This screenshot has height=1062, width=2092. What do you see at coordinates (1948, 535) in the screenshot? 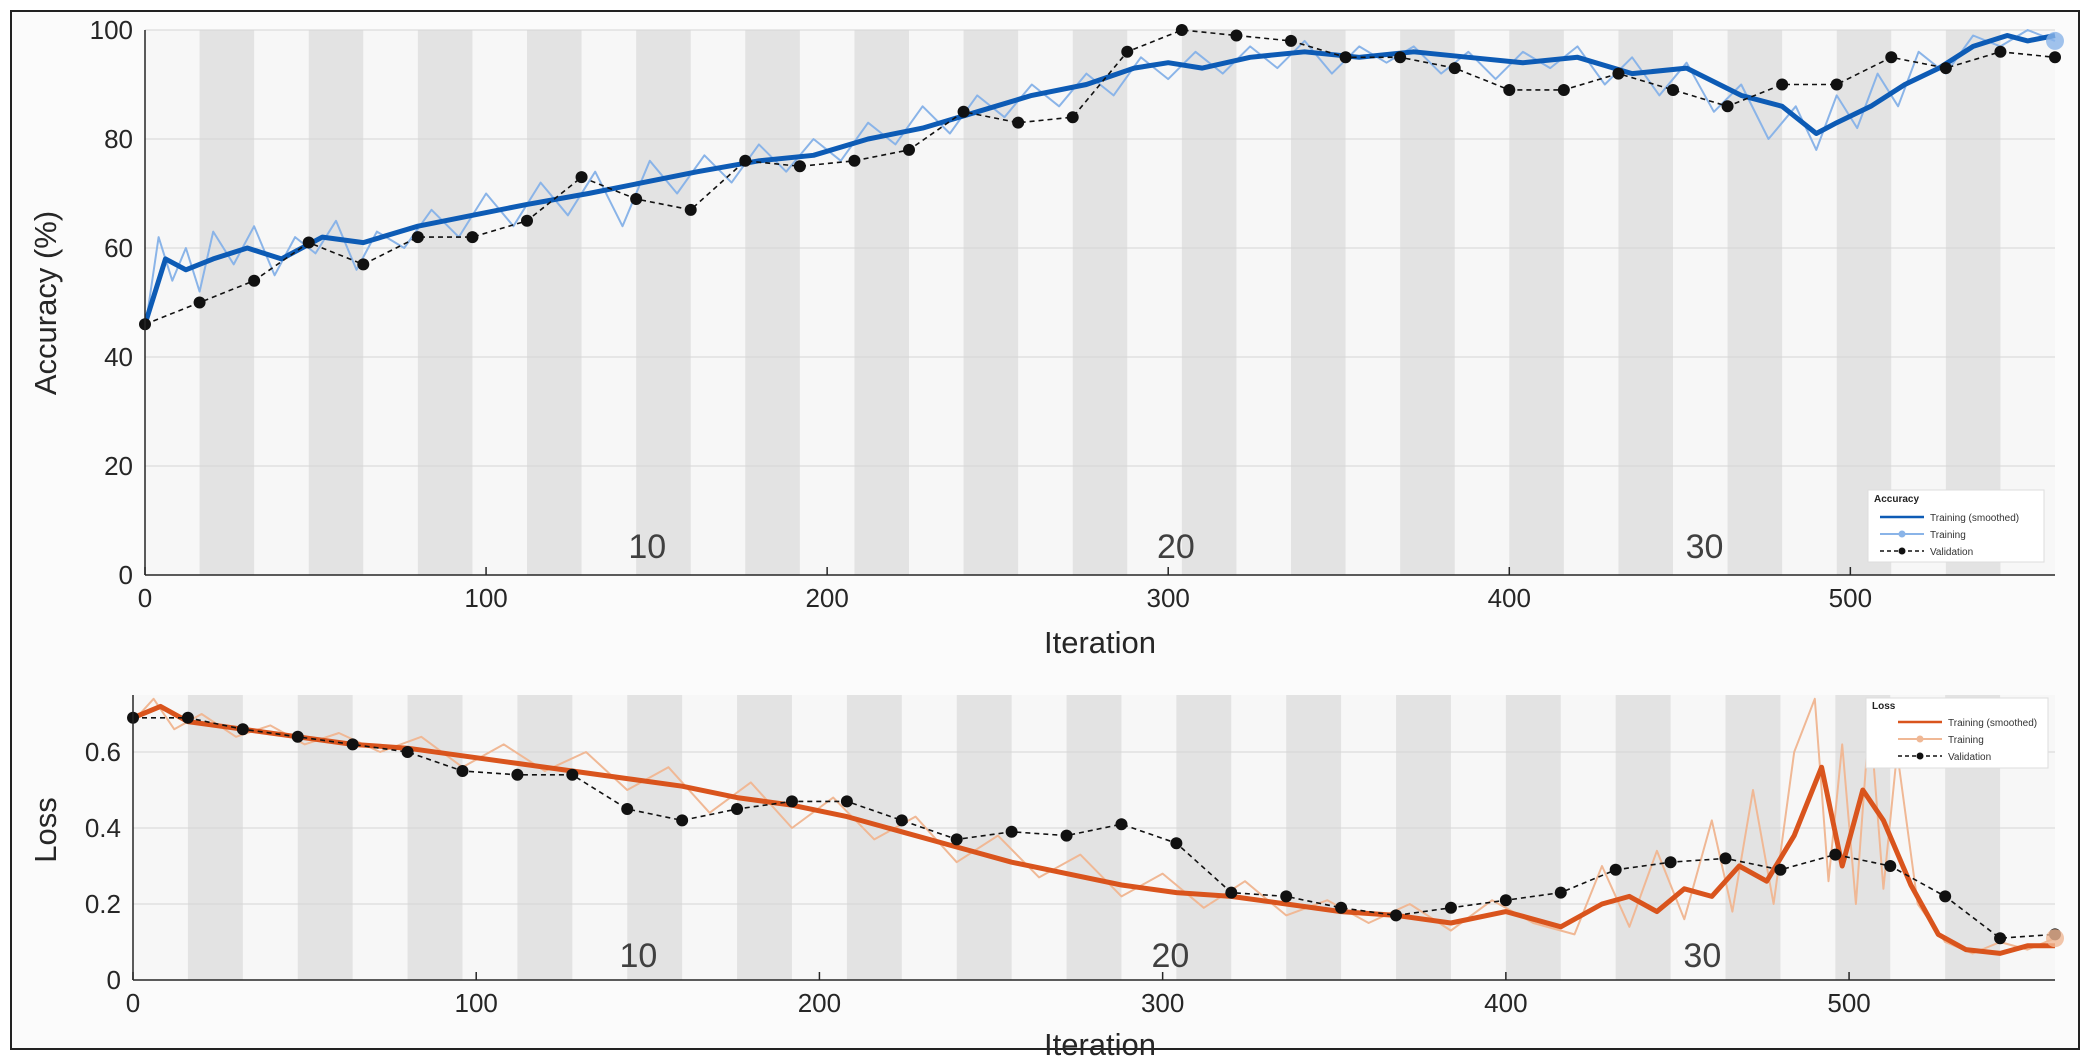
I see `accuracy-legend-raw-label: Training` at bounding box center [1948, 535].